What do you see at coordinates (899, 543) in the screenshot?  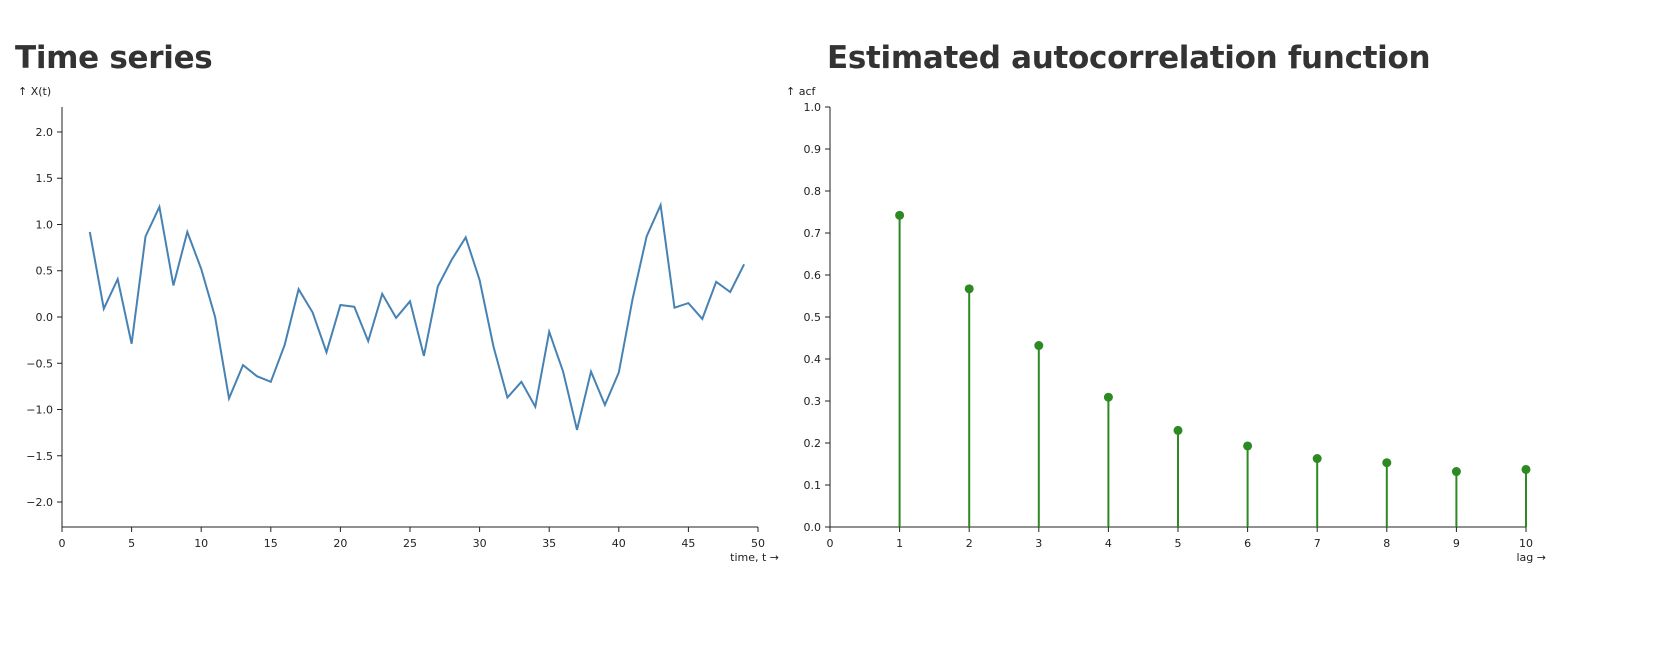 I see `x-tick-label: 1` at bounding box center [899, 543].